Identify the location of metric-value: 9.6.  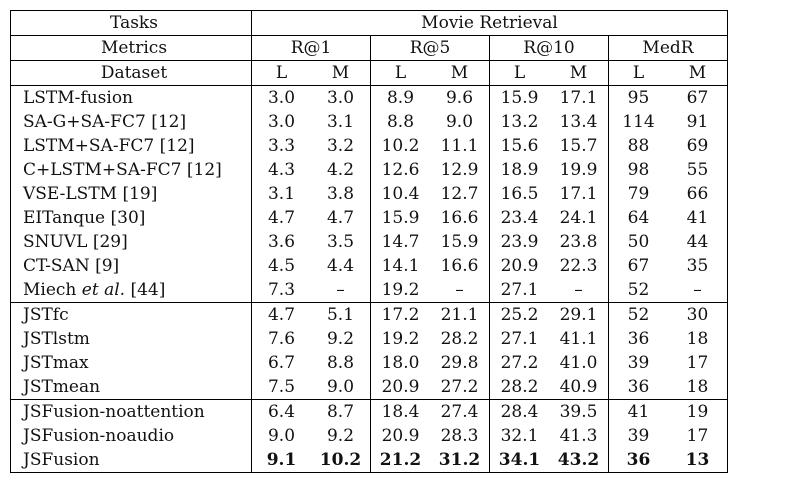
(459, 98).